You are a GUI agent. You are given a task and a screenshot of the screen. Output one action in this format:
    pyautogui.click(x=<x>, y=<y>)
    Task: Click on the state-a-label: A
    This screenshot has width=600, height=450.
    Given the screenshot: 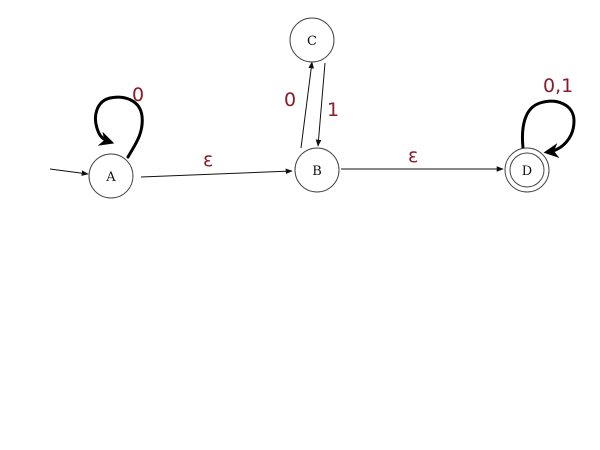 What is the action you would take?
    pyautogui.click(x=110, y=177)
    